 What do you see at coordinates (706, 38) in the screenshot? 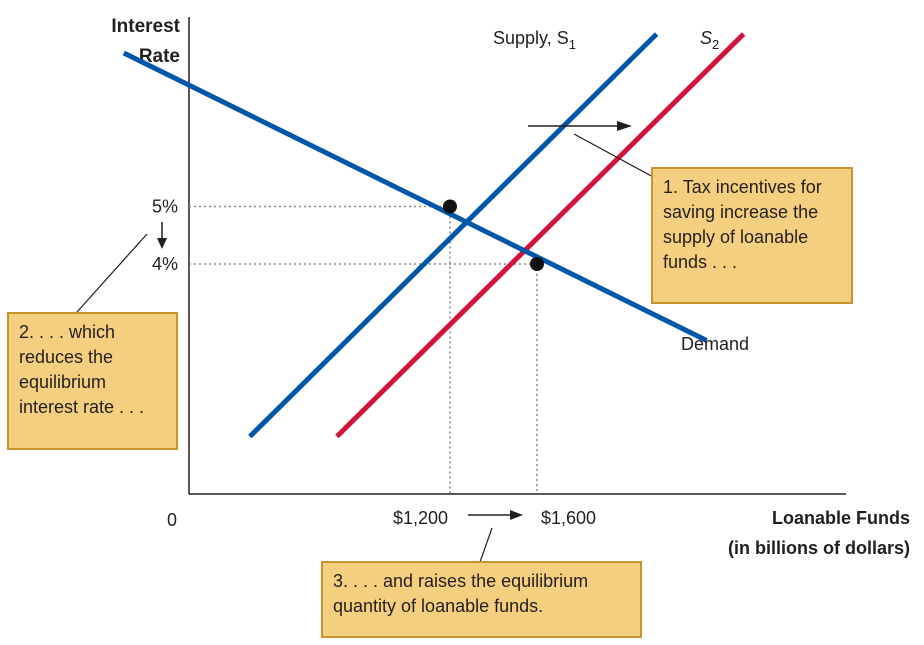
I see `supply-s2-label-name: S` at bounding box center [706, 38].